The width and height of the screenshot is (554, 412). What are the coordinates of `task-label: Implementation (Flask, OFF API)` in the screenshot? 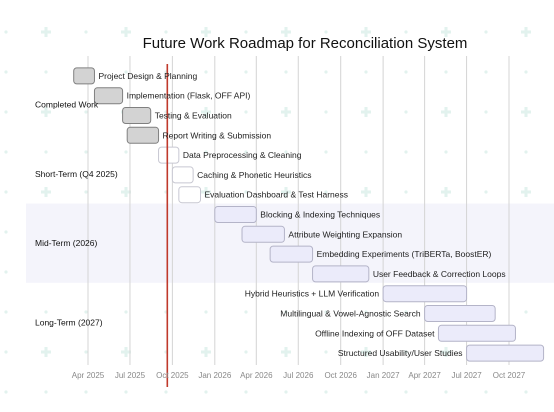 It's located at (189, 96).